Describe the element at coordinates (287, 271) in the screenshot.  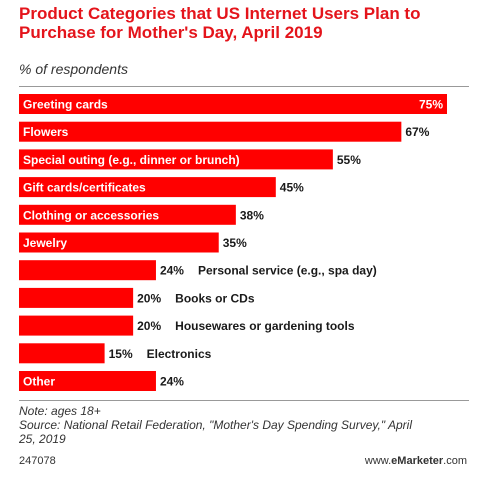
I see `category-label-personal-service-e-g-spa-day: Personal service (e.g., spa day)` at that location.